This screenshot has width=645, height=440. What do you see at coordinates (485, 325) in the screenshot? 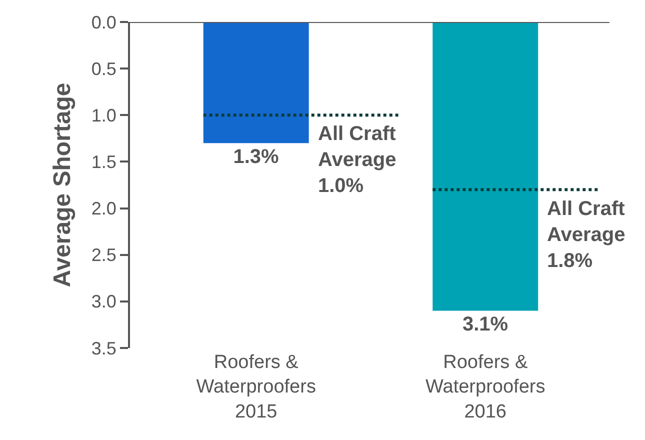
I see `data-label: 3.1%` at bounding box center [485, 325].